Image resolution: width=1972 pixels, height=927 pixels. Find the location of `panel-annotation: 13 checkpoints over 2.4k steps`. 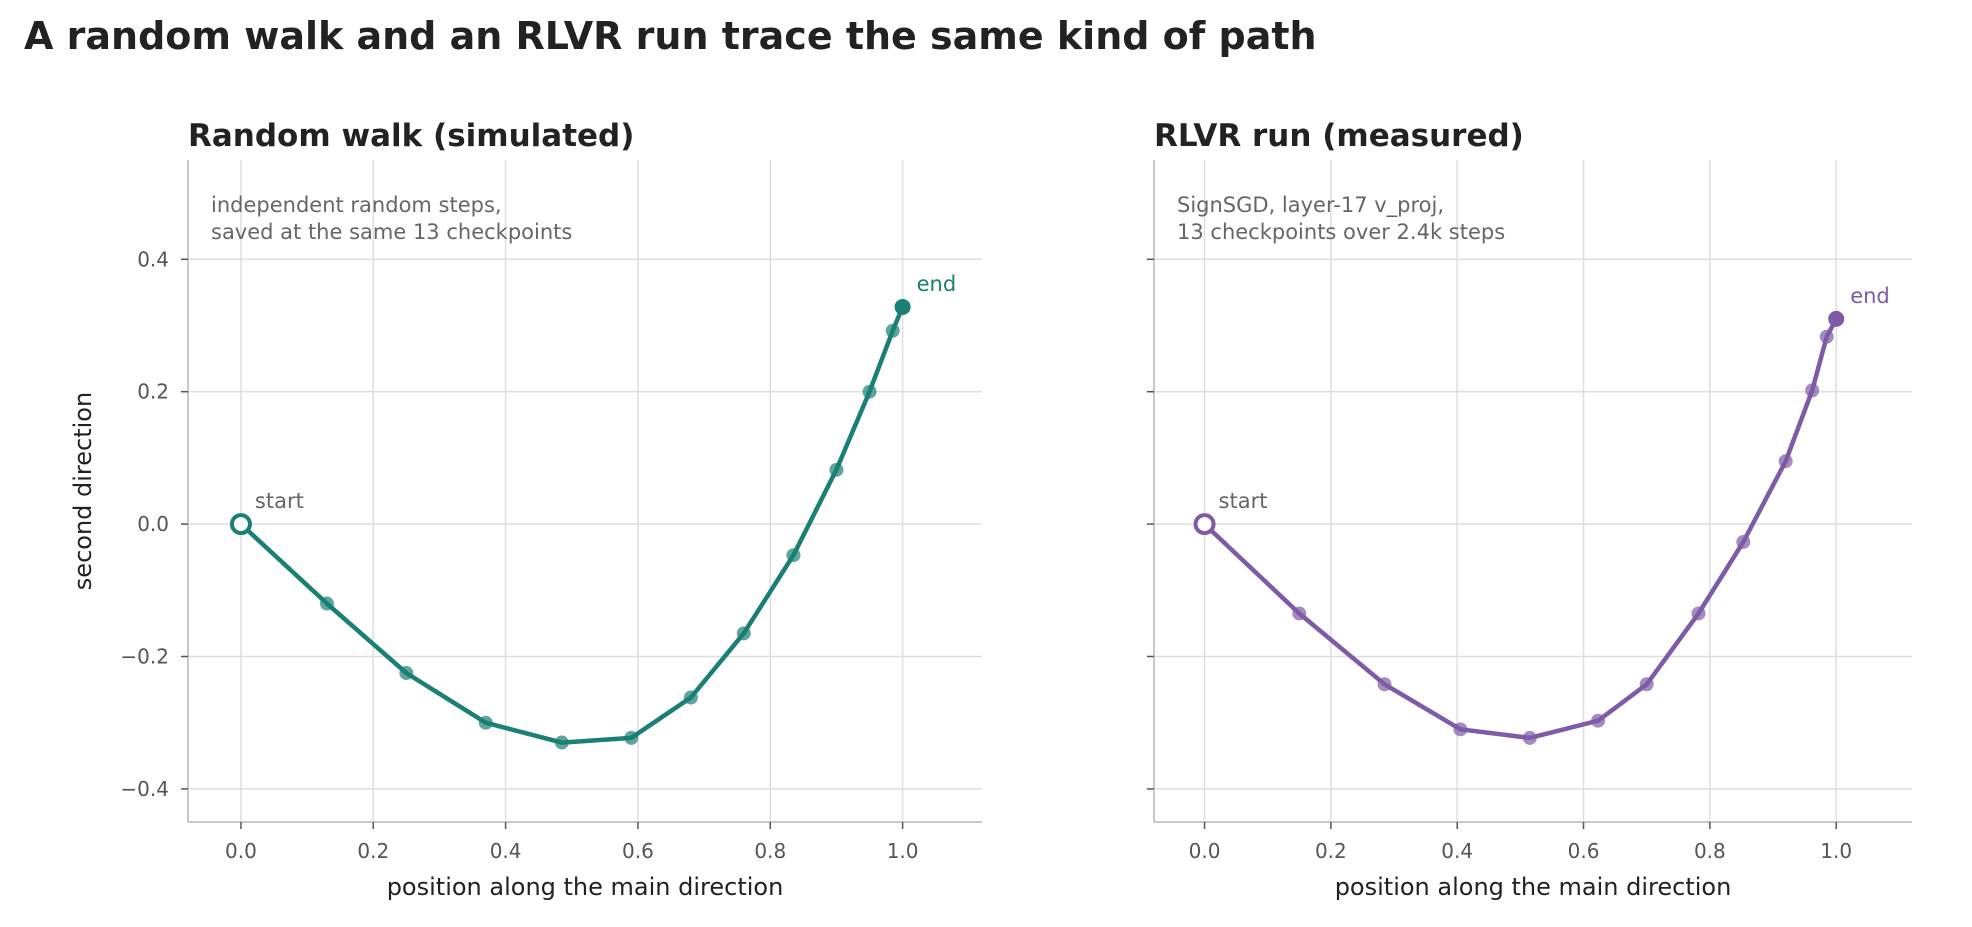

panel-annotation: 13 checkpoints over 2.4k steps is located at coordinates (1341, 232).